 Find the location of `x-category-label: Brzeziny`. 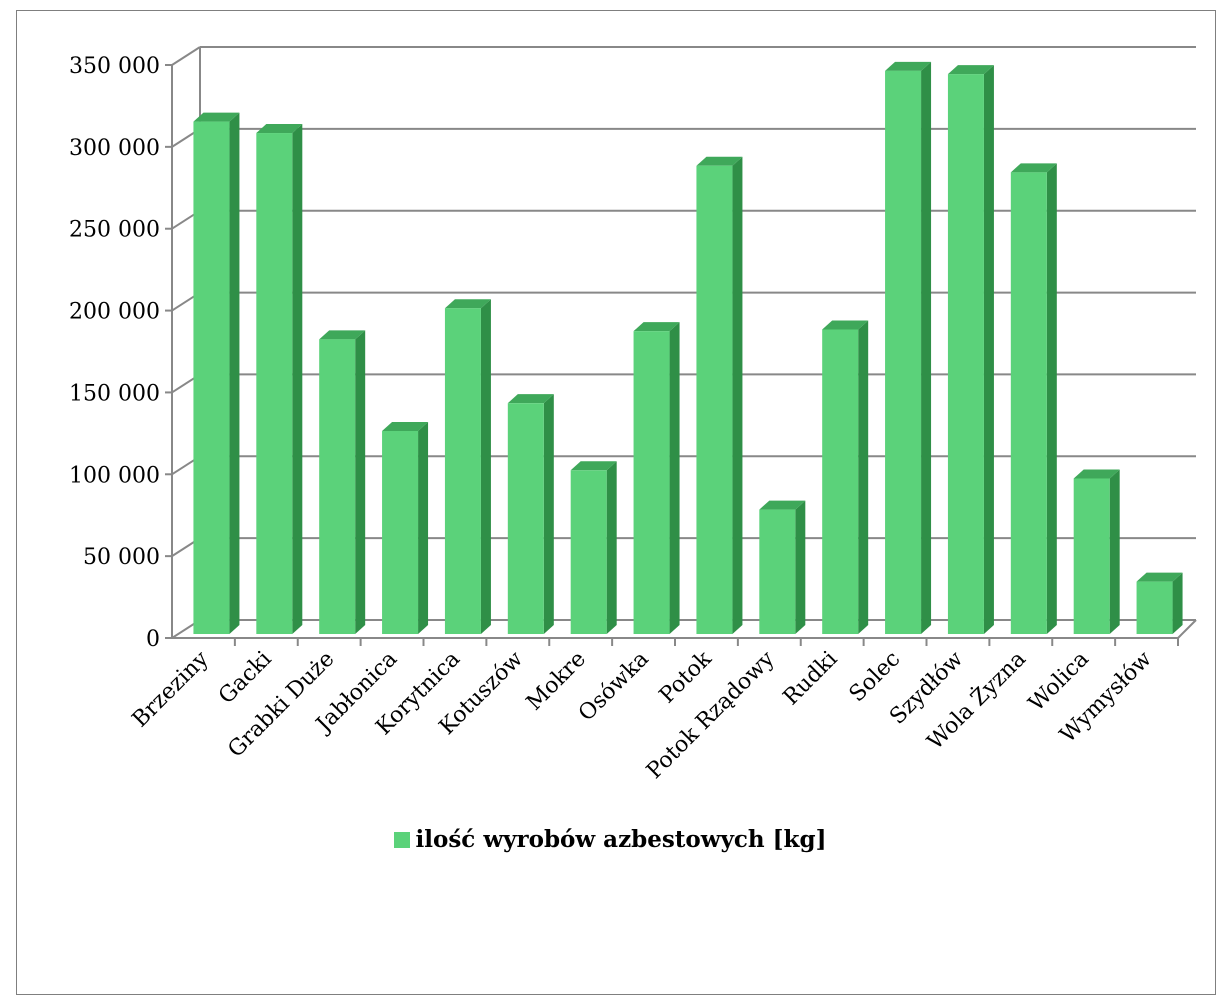

x-category-label: Brzeziny is located at coordinates (171, 689).